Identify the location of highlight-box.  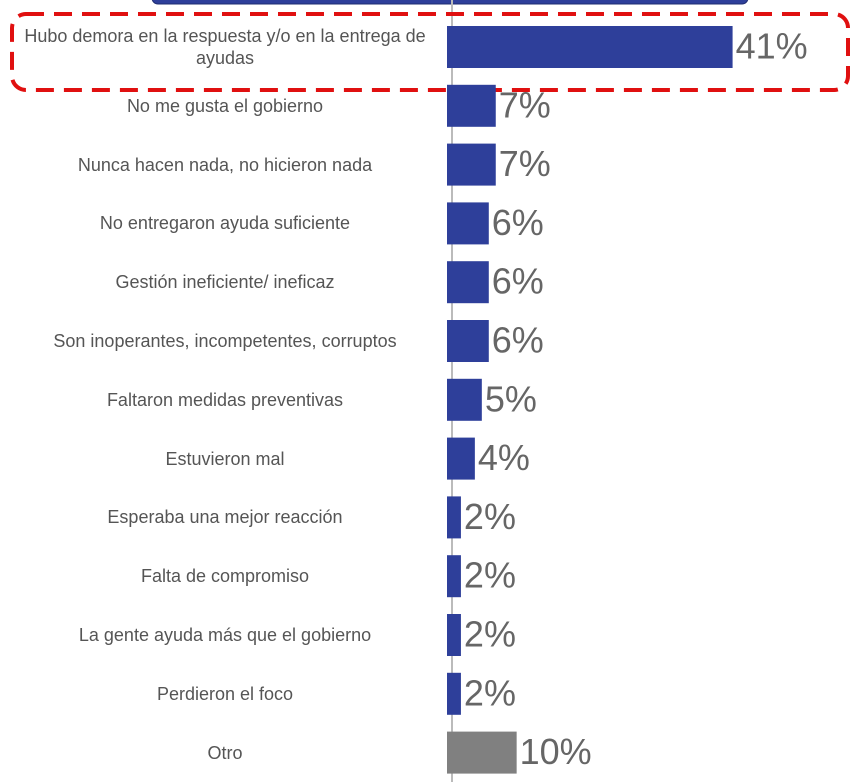
(430, 52).